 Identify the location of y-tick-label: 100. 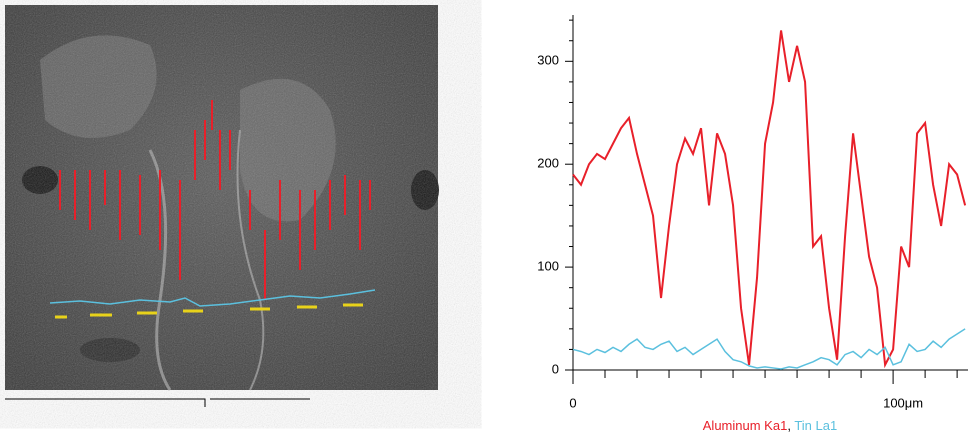
(548, 266).